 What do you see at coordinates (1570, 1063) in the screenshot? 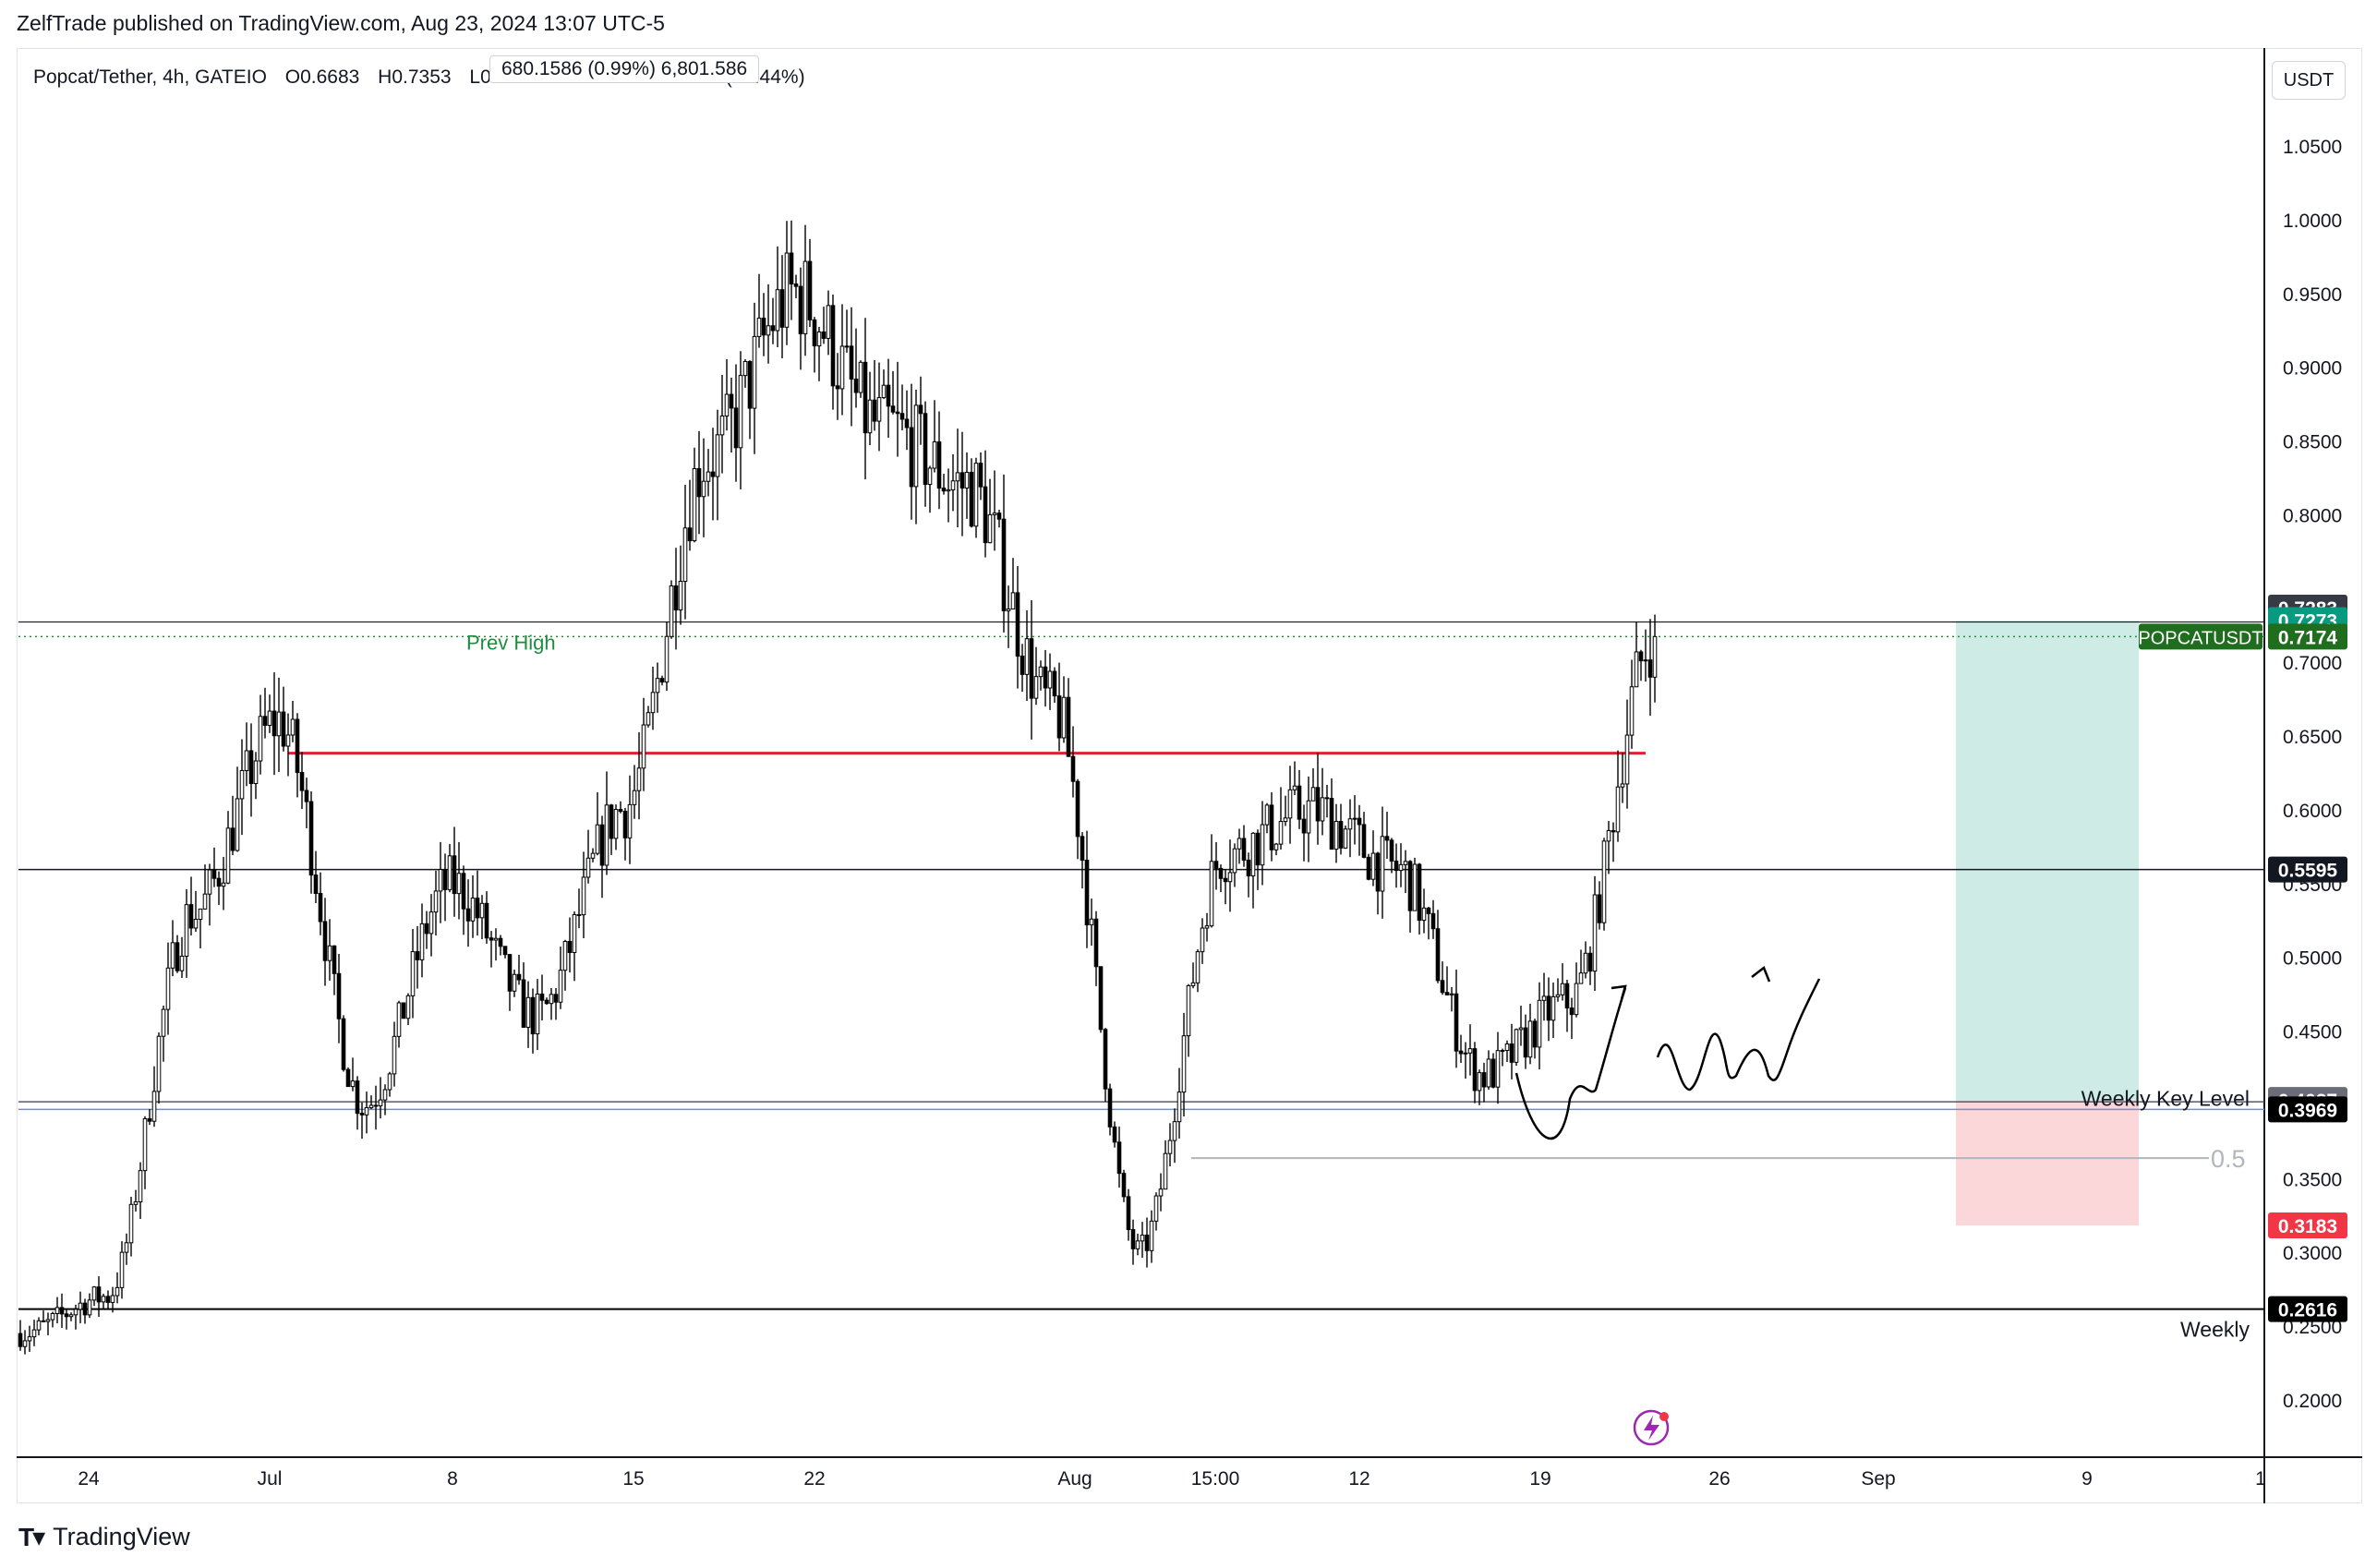
I see `cup-pattern-drawing` at bounding box center [1570, 1063].